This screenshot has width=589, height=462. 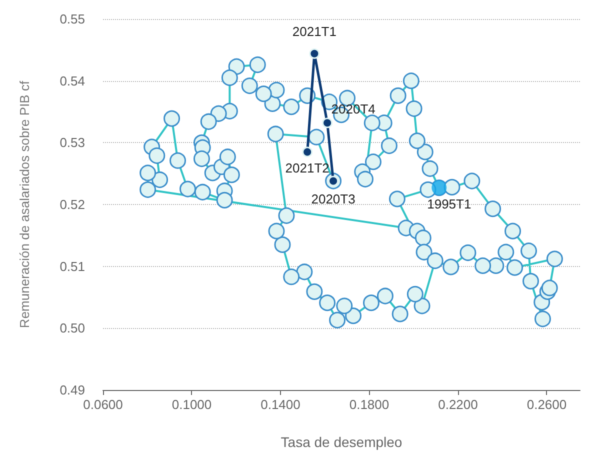 I want to click on x-tick-label: 0.2200, so click(x=458, y=404).